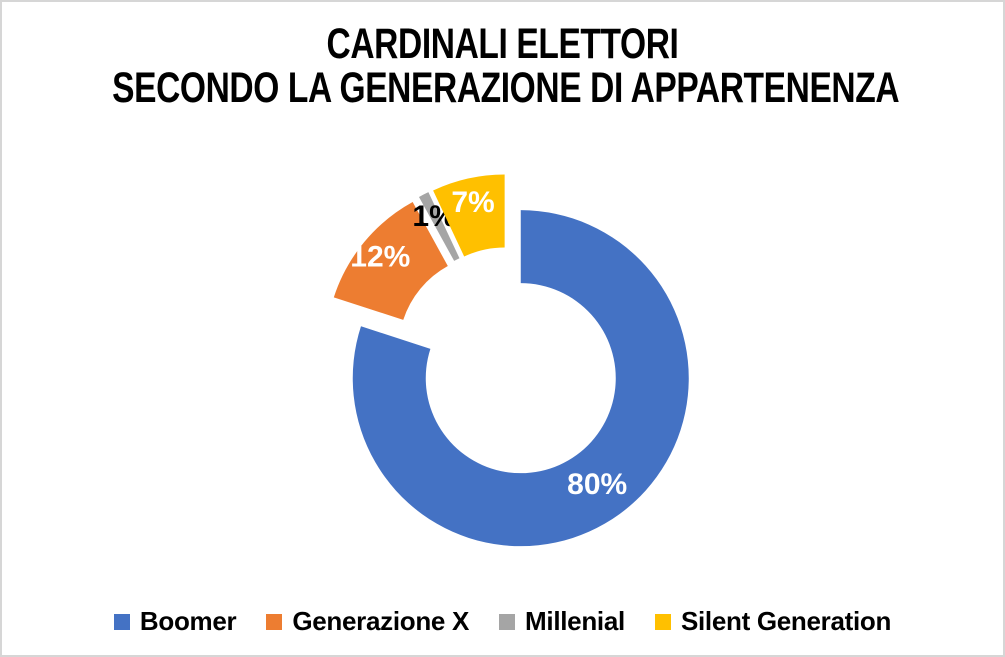  I want to click on slice-generazione-x, so click(390, 261).